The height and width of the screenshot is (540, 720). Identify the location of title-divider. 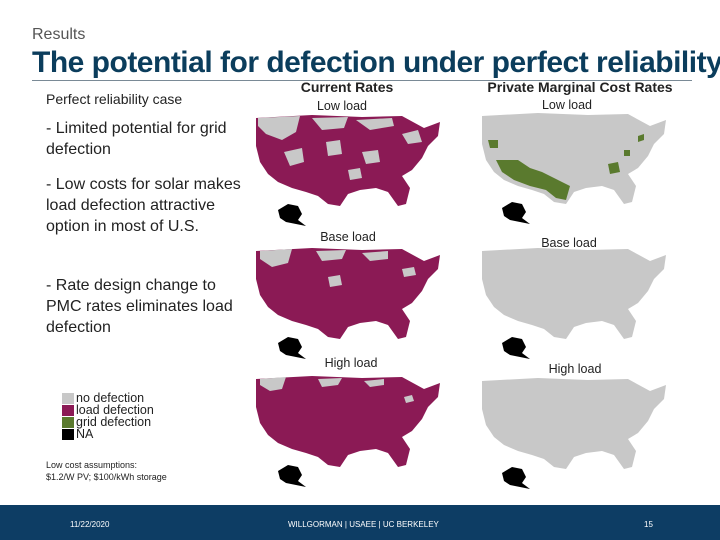
(362, 80).